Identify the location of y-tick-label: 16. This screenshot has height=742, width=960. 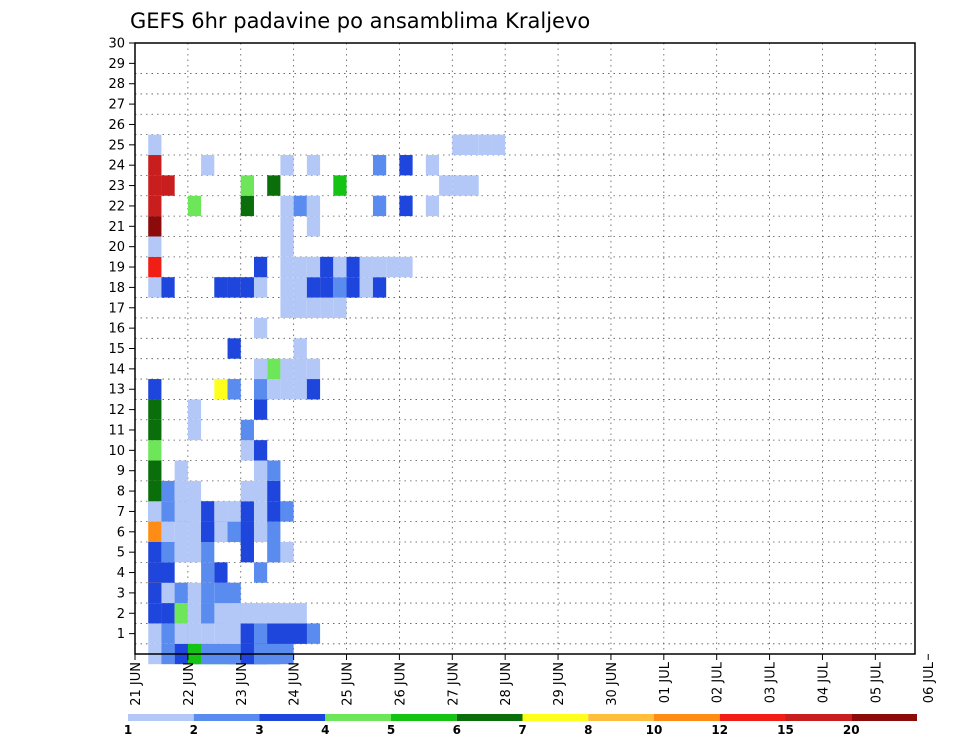
(116, 329).